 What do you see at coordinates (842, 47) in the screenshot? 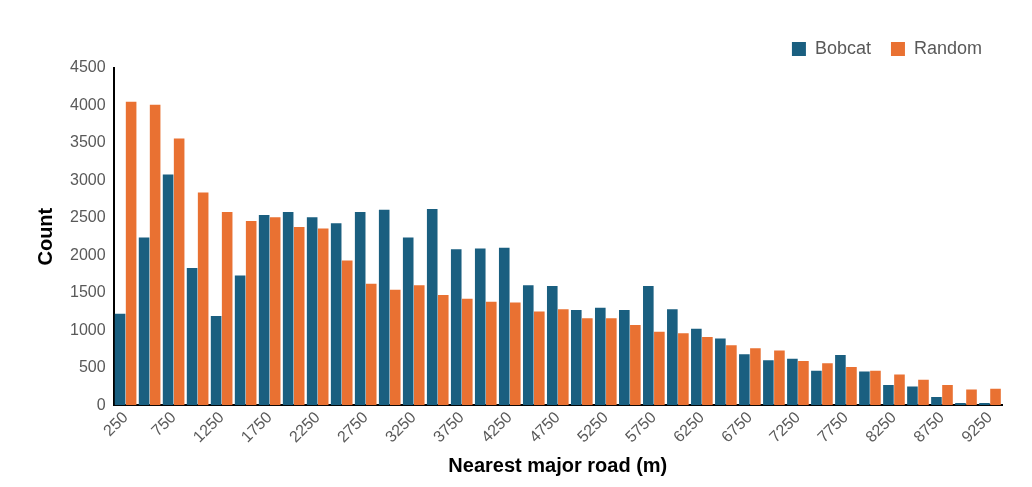
I see `legend-label: Bobcat` at bounding box center [842, 47].